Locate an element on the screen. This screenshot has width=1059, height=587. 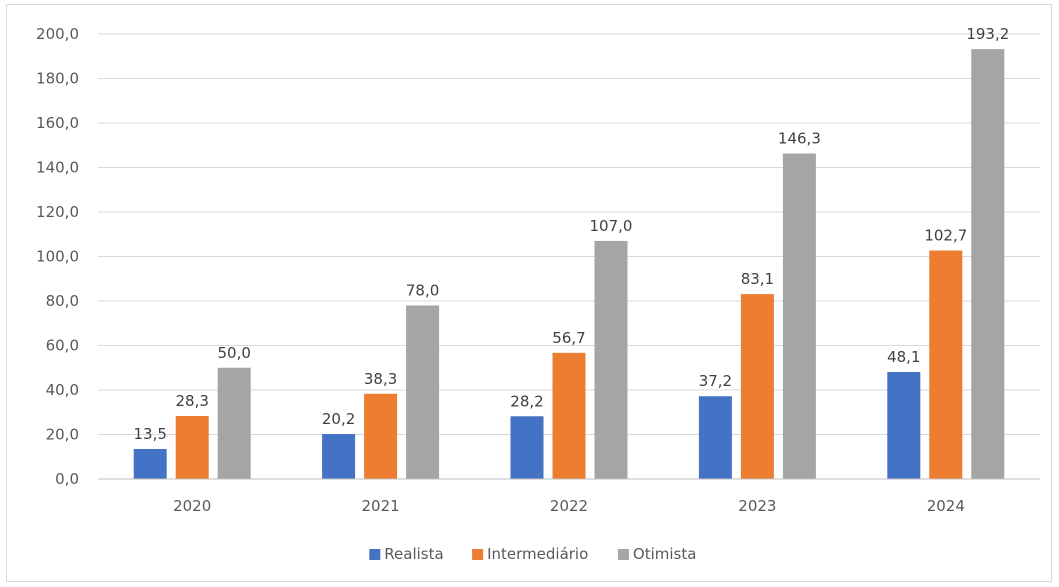
y-tick-label: 120,0 is located at coordinates (57, 212).